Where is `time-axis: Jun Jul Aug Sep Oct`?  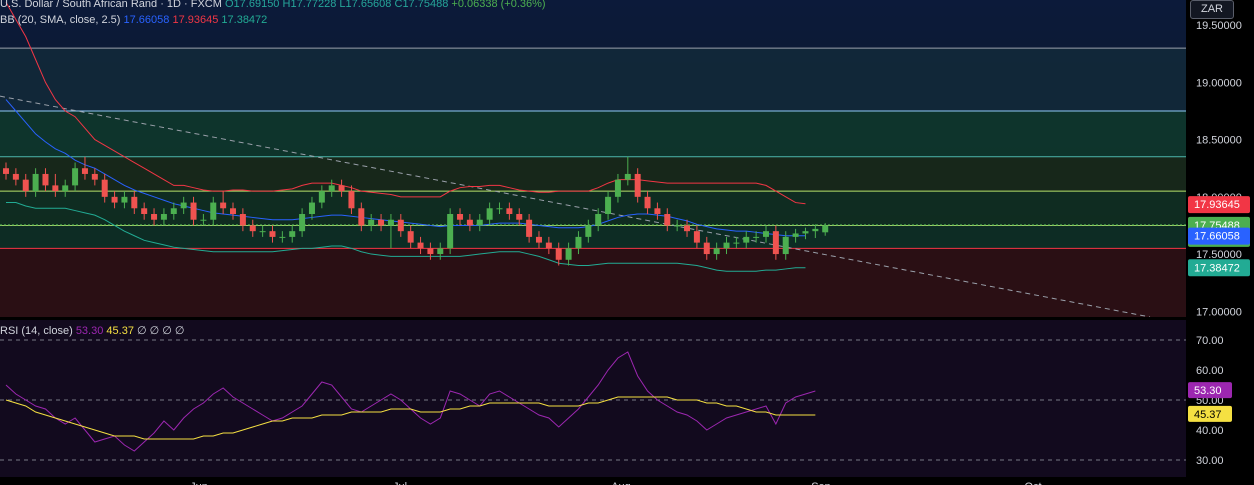
time-axis: Jun Jul Aug Sep Oct is located at coordinates (615, 483).